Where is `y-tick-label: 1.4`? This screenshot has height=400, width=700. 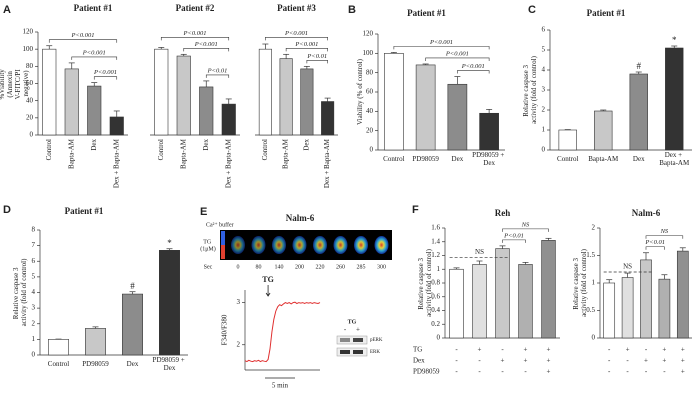
y-tick-label: 1.4 is located at coordinates (435, 241).